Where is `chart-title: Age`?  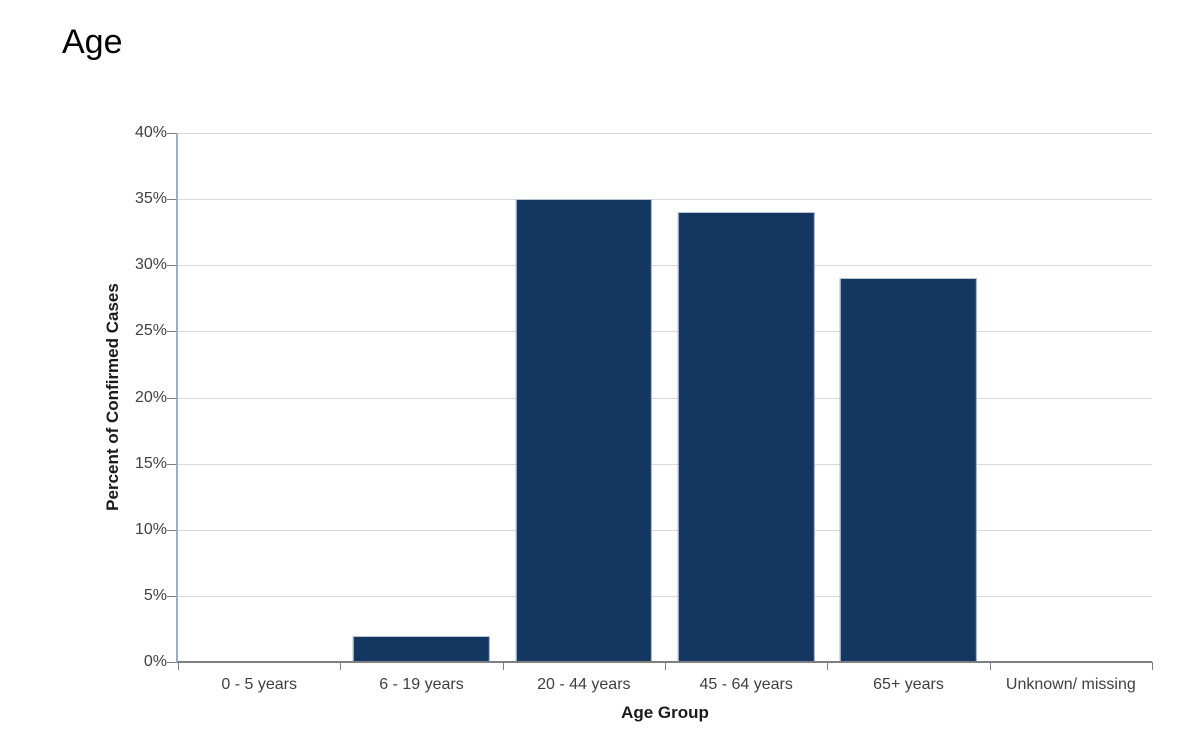 chart-title: Age is located at coordinates (92, 42).